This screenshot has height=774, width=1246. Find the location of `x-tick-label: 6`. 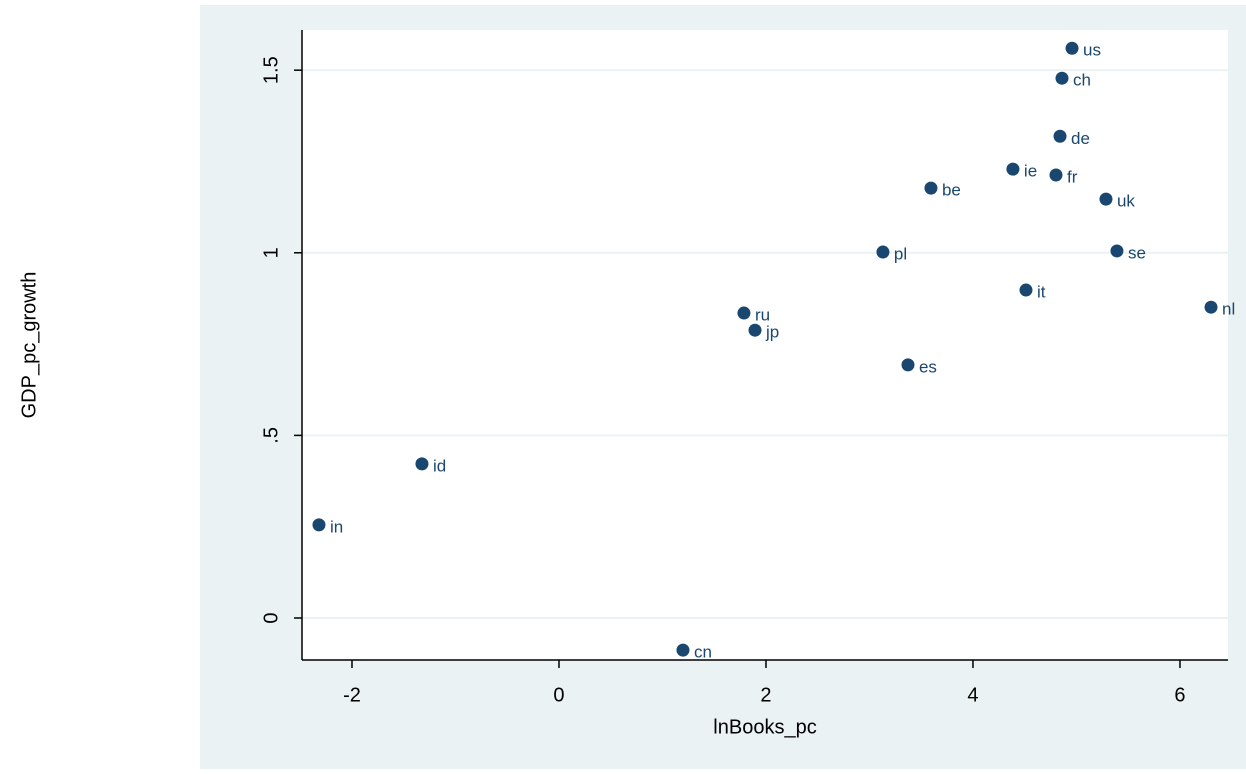

x-tick-label: 6 is located at coordinates (1179, 695).